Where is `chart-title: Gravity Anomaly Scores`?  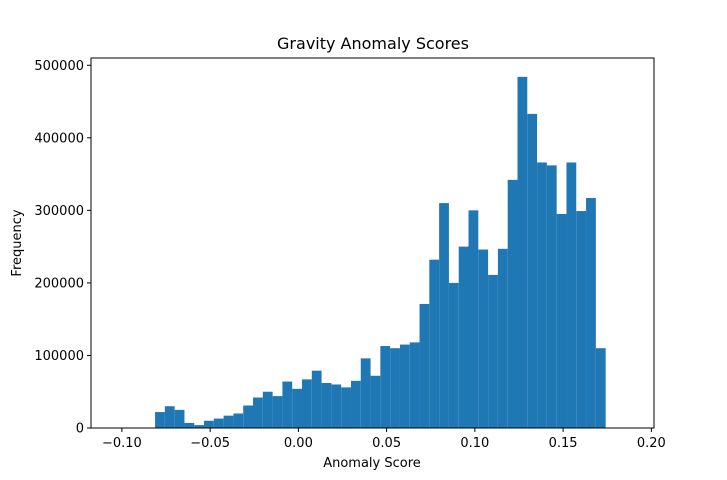
chart-title: Gravity Anomaly Scores is located at coordinates (373, 43).